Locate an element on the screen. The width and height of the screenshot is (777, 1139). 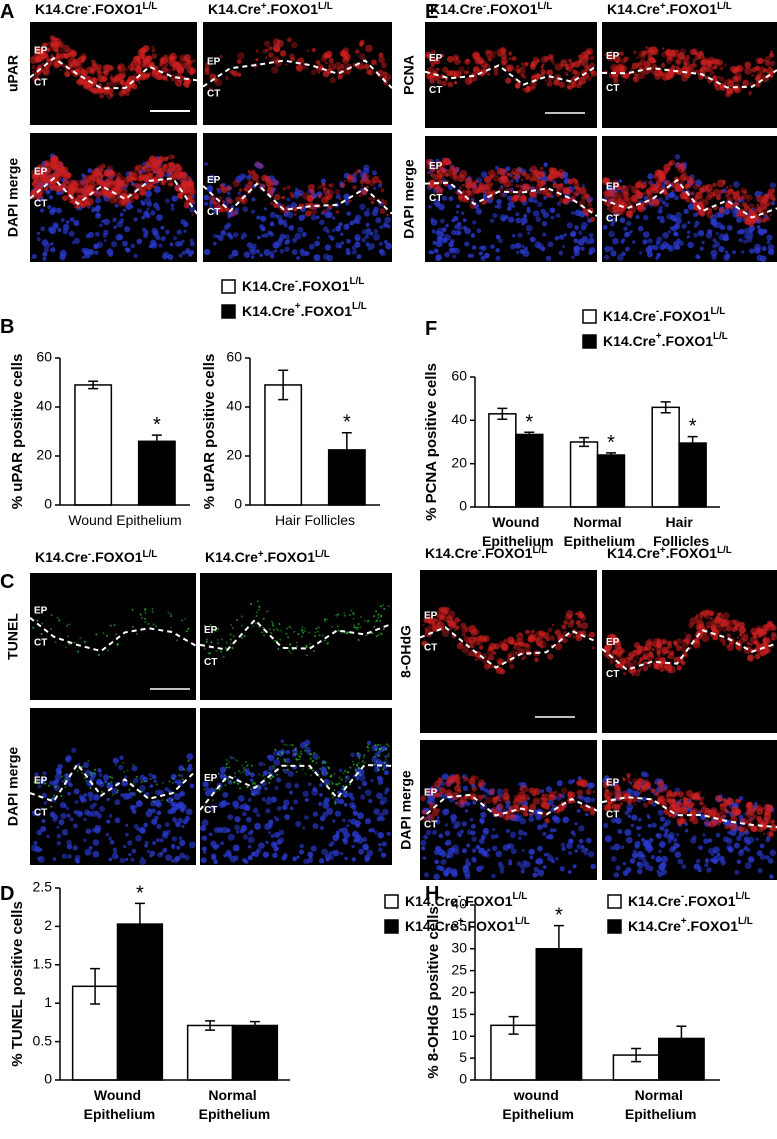
row-label: PCNA is located at coordinates (409, 75).